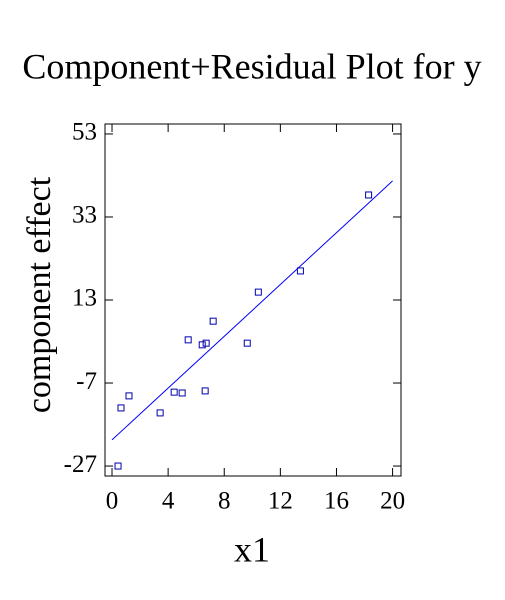 Image resolution: width=505 pixels, height=600 pixels. I want to click on y-tick-label: 33, so click(84, 215).